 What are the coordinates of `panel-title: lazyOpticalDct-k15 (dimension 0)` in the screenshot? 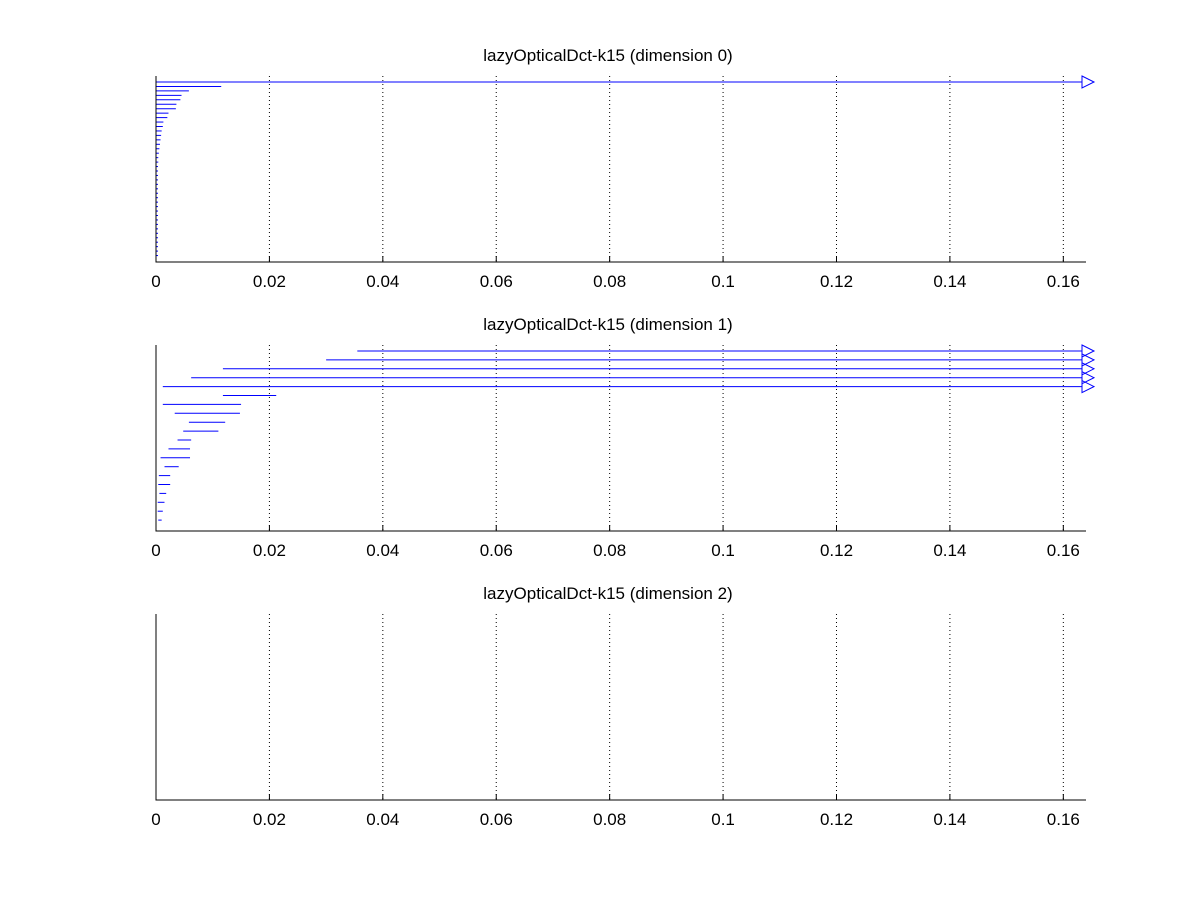 It's located at (607, 55).